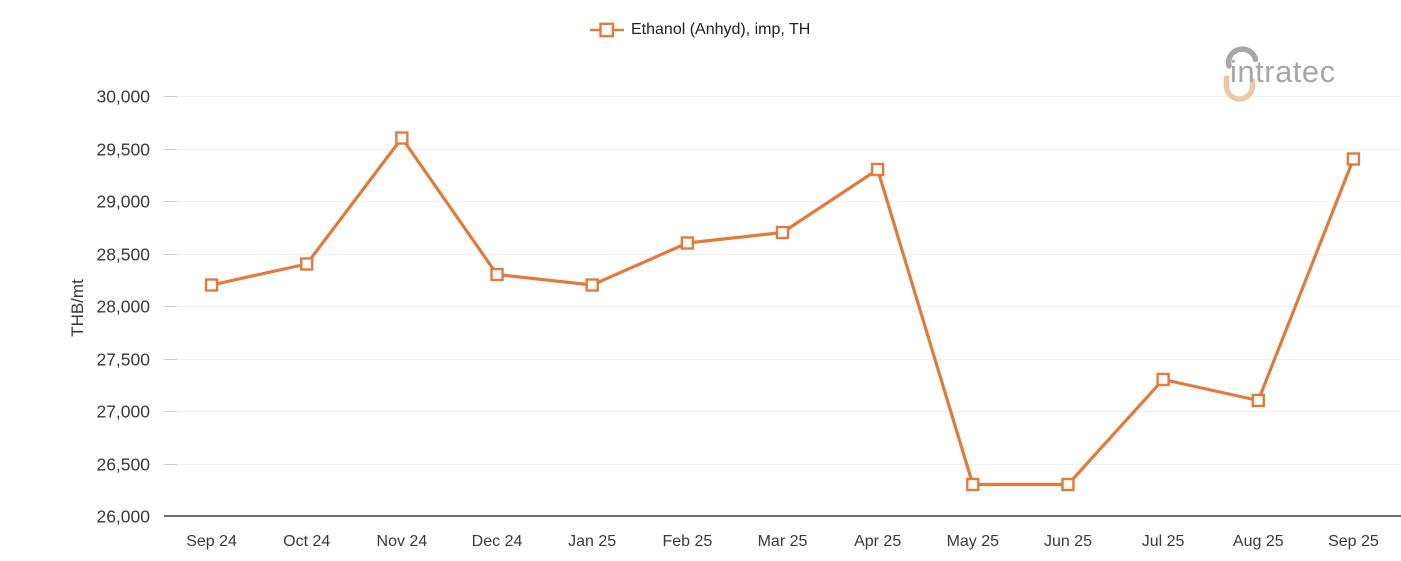  Describe the element at coordinates (592, 541) in the screenshot. I see `x-tick-label: Jan 25` at that location.